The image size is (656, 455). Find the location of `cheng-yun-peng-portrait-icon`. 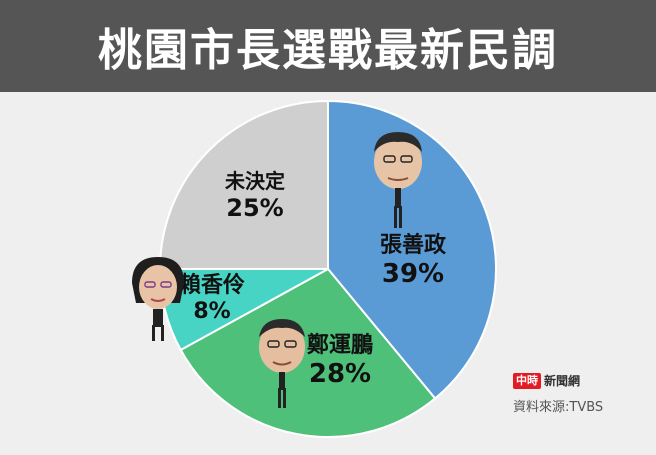

cheng-yun-peng-portrait-icon is located at coordinates (282, 363).